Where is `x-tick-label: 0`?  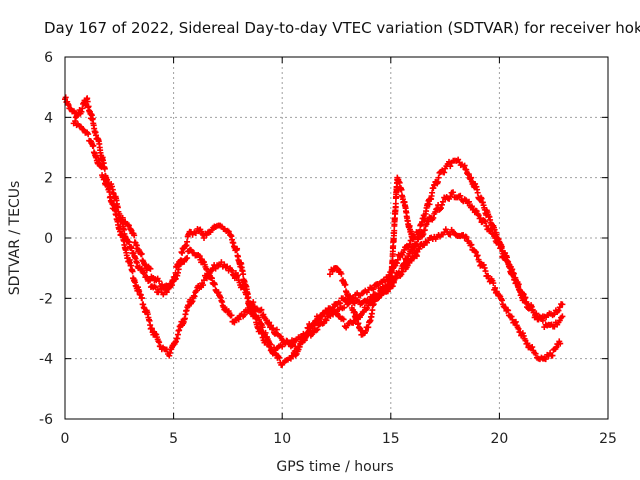
x-tick-label: 0 is located at coordinates (65, 439).